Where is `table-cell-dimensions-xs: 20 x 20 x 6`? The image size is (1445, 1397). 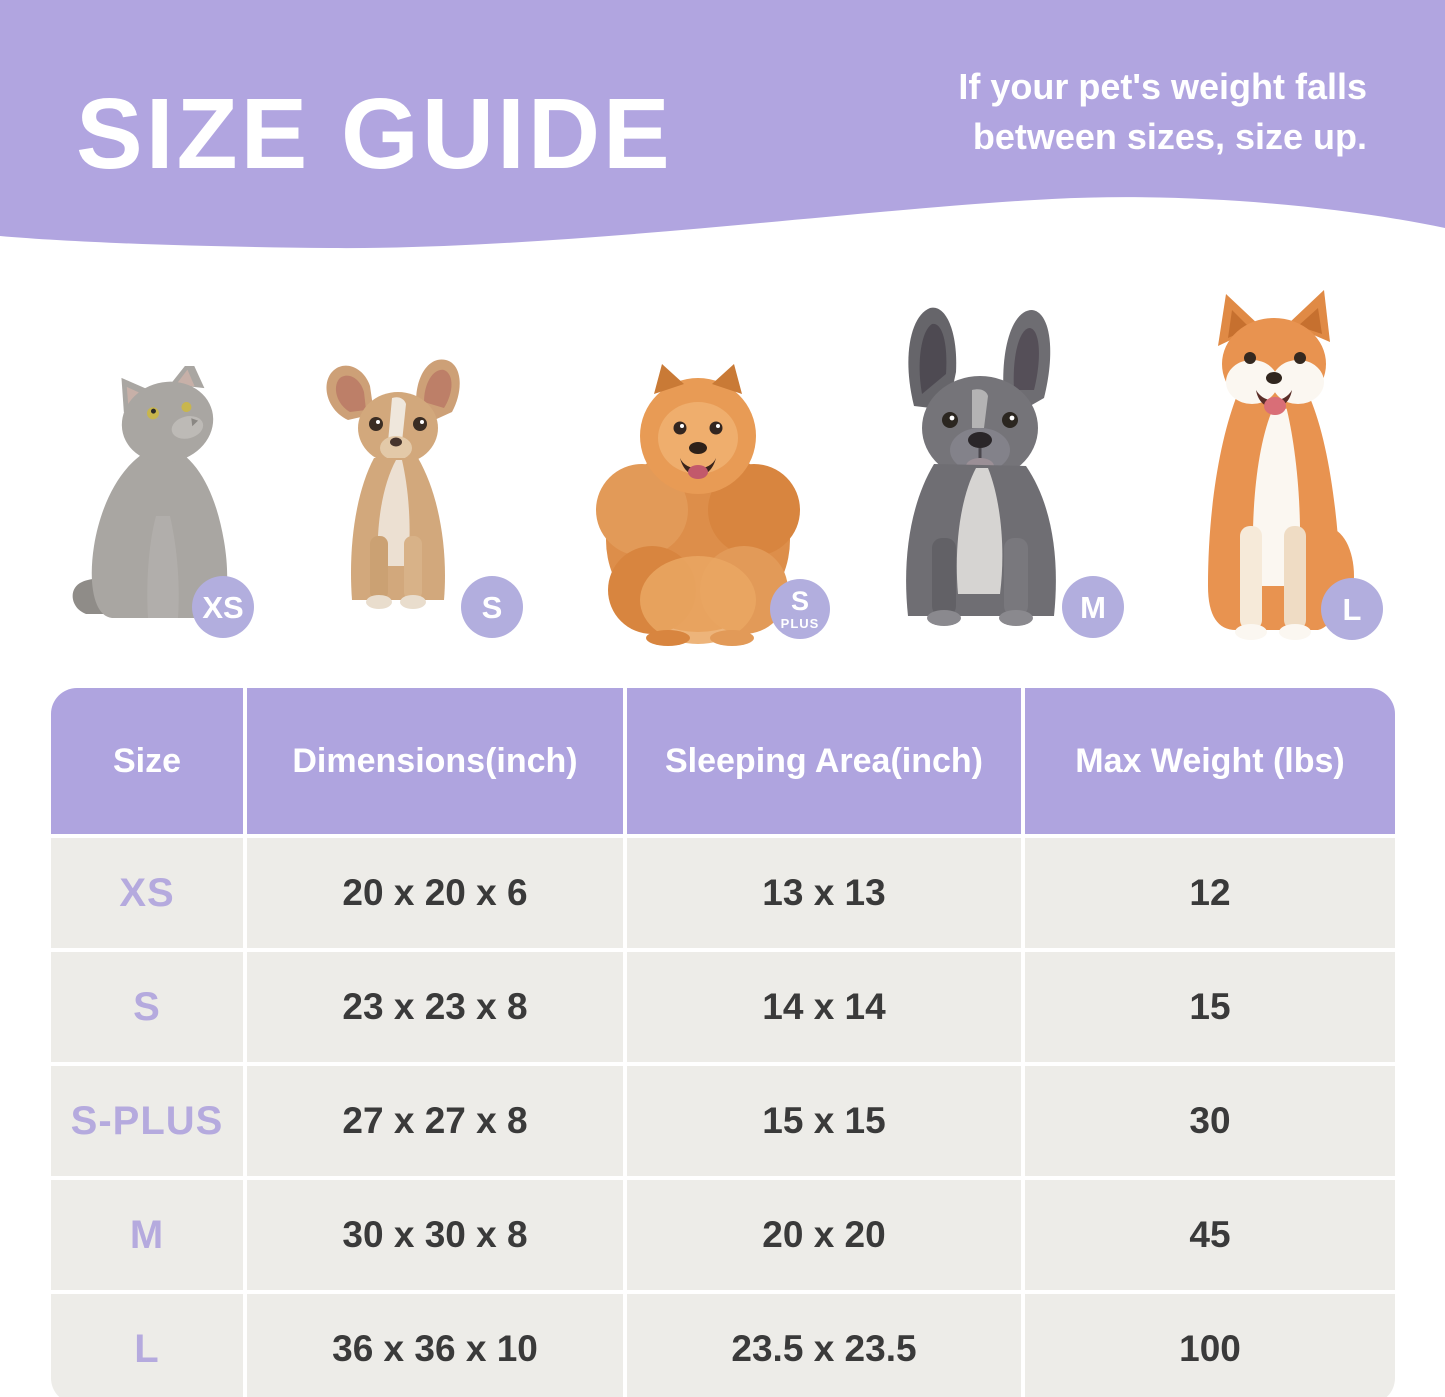 table-cell-dimensions-xs: 20 x 20 x 6 is located at coordinates (435, 893).